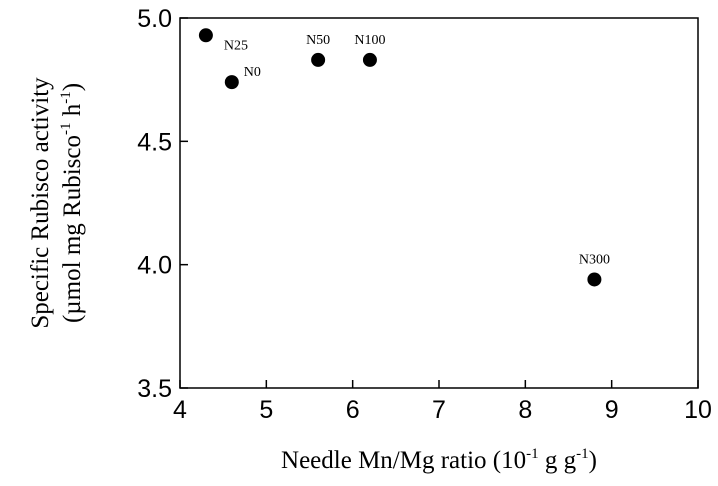 This screenshot has width=718, height=486. I want to click on data-label-n100: N100, so click(369, 40).